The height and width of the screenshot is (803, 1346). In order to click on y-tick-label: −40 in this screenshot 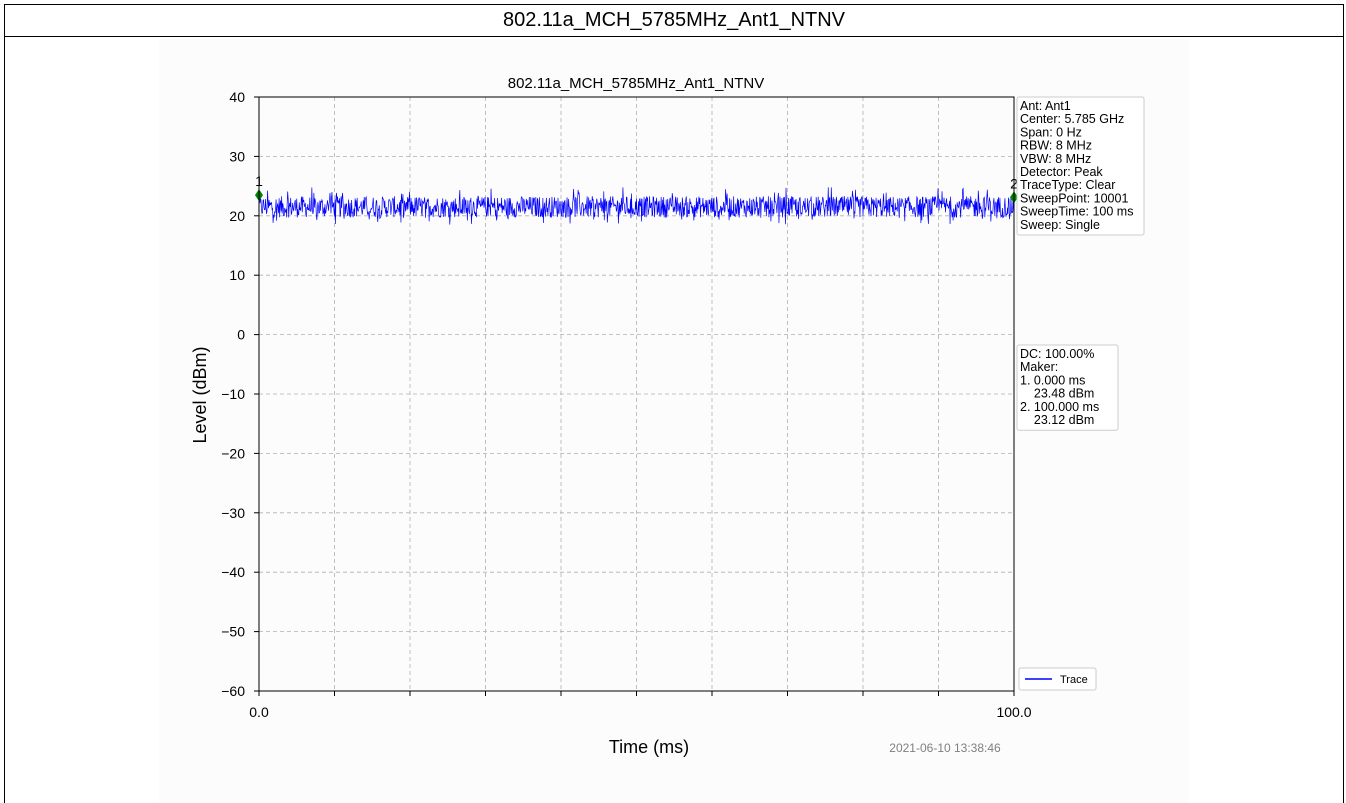, I will do `click(233, 572)`.